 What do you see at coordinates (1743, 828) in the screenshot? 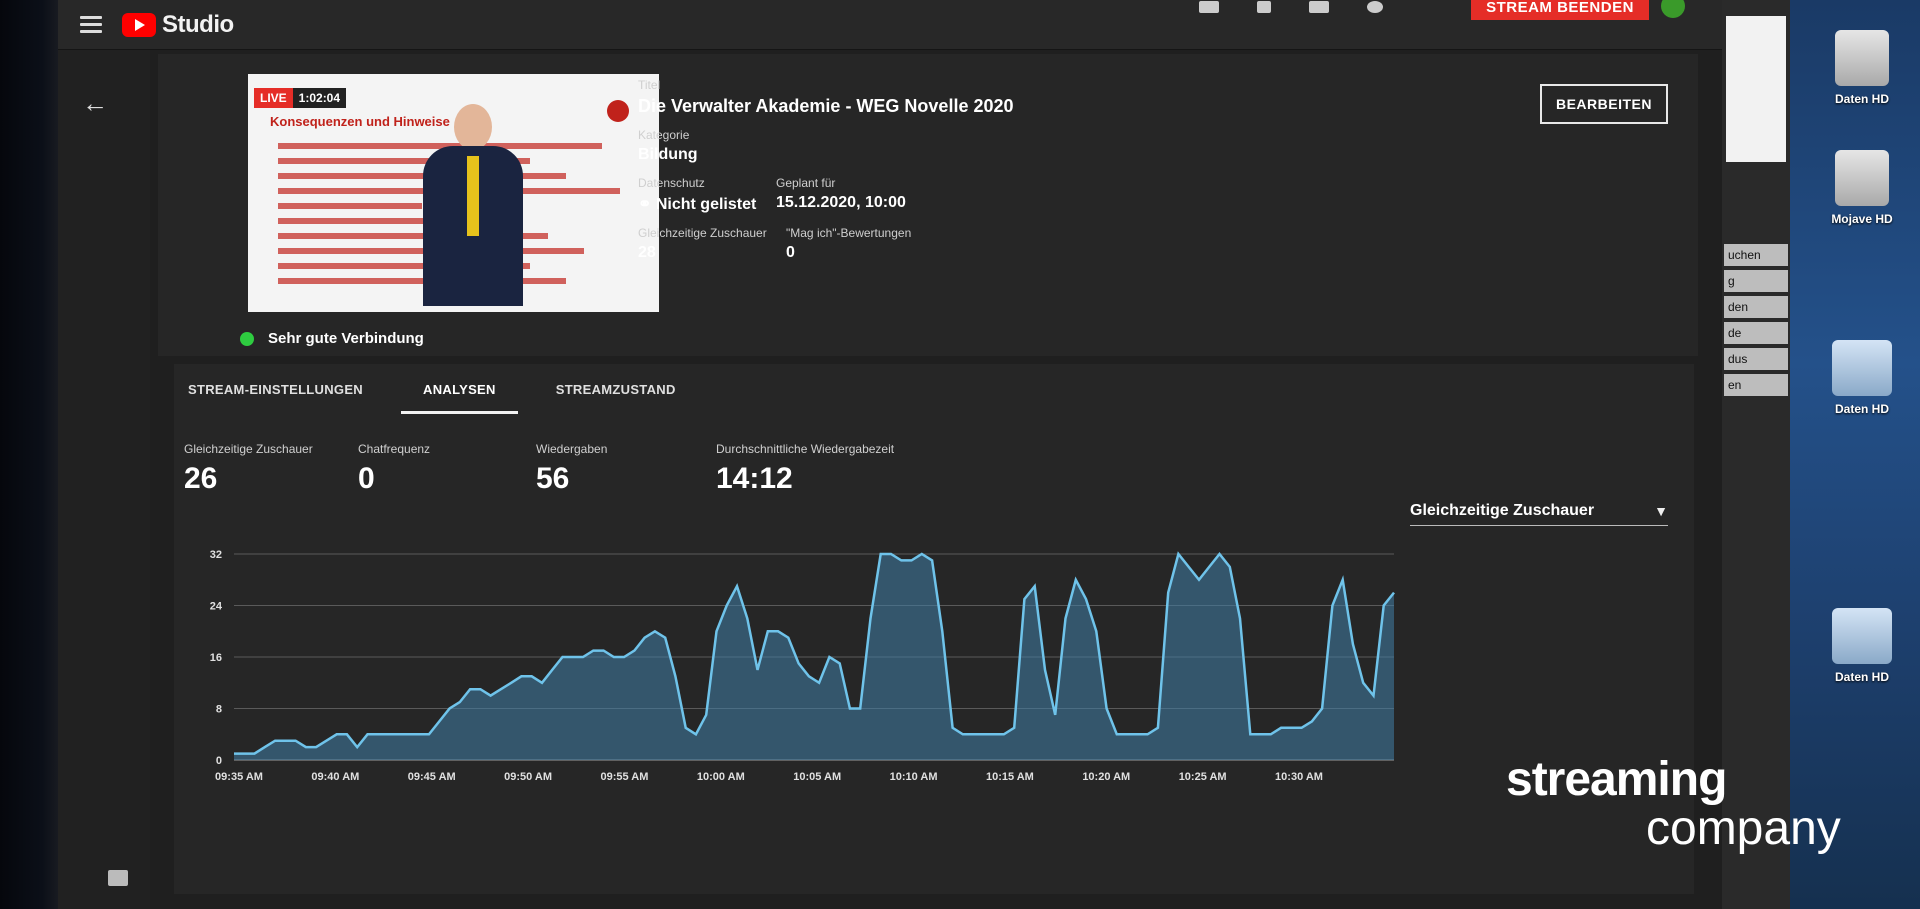
I see `watermark-line2: company` at bounding box center [1743, 828].